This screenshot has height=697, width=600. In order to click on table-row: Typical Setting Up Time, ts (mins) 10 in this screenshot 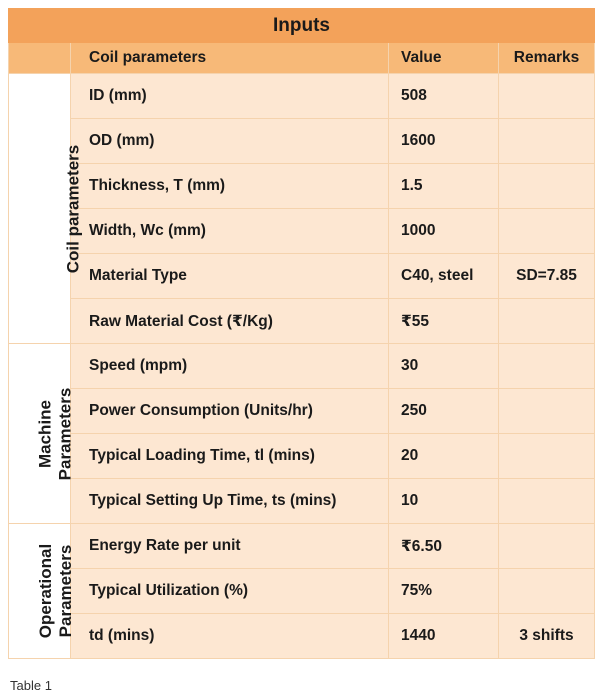, I will do `click(302, 501)`.